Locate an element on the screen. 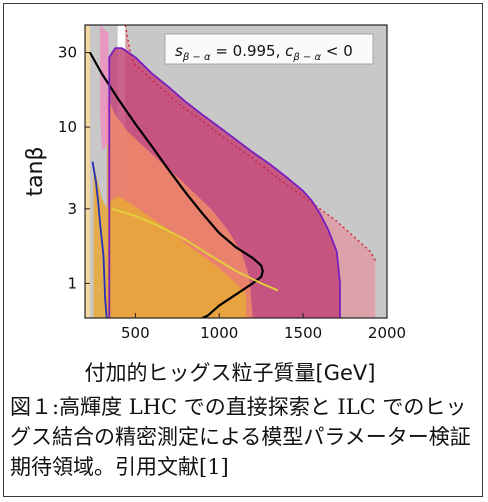  y-tick-label: 3 is located at coordinates (72, 209).